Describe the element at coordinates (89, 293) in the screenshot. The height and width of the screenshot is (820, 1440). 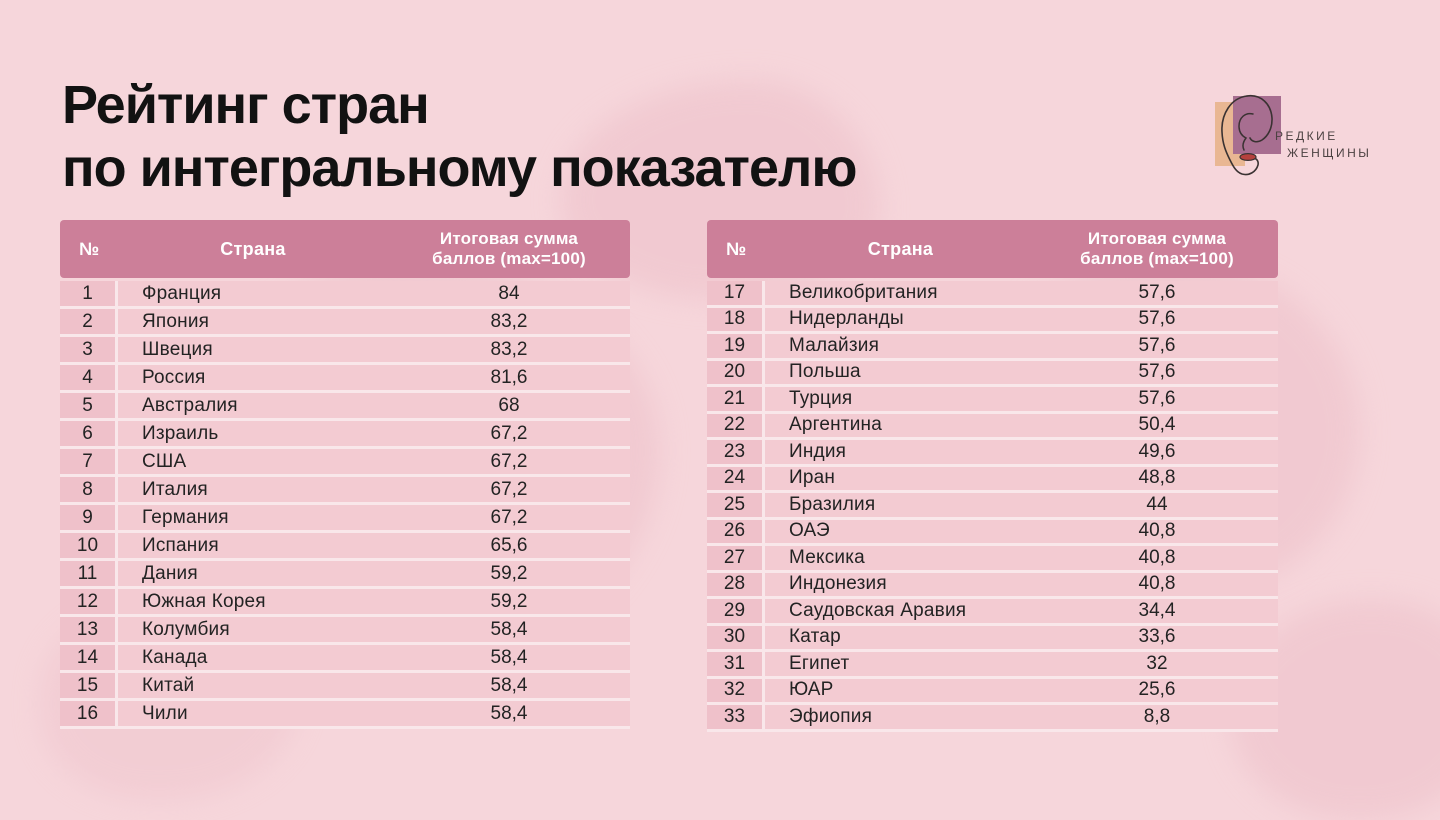
I see `rank-cell: 1` at that location.